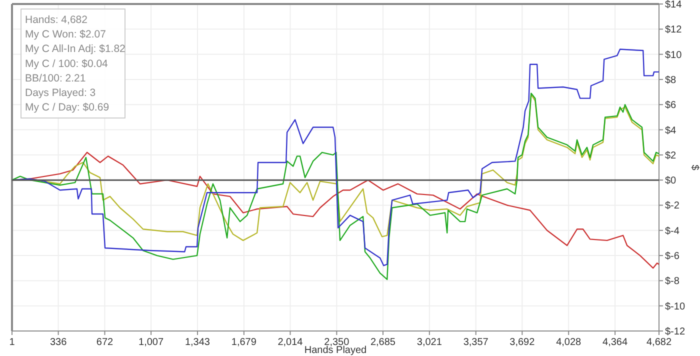  I want to click on x-tick-label: 4,028, so click(569, 342).